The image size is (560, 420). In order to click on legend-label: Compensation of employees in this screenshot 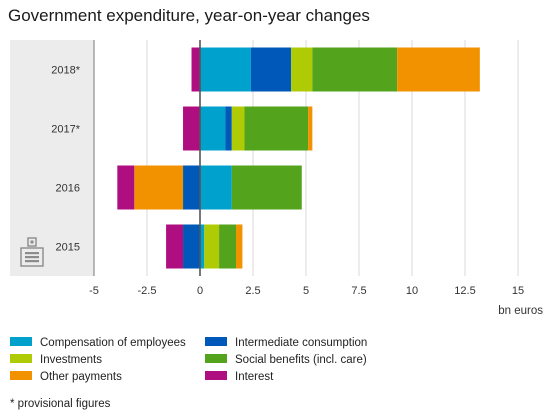, I will do `click(113, 343)`.